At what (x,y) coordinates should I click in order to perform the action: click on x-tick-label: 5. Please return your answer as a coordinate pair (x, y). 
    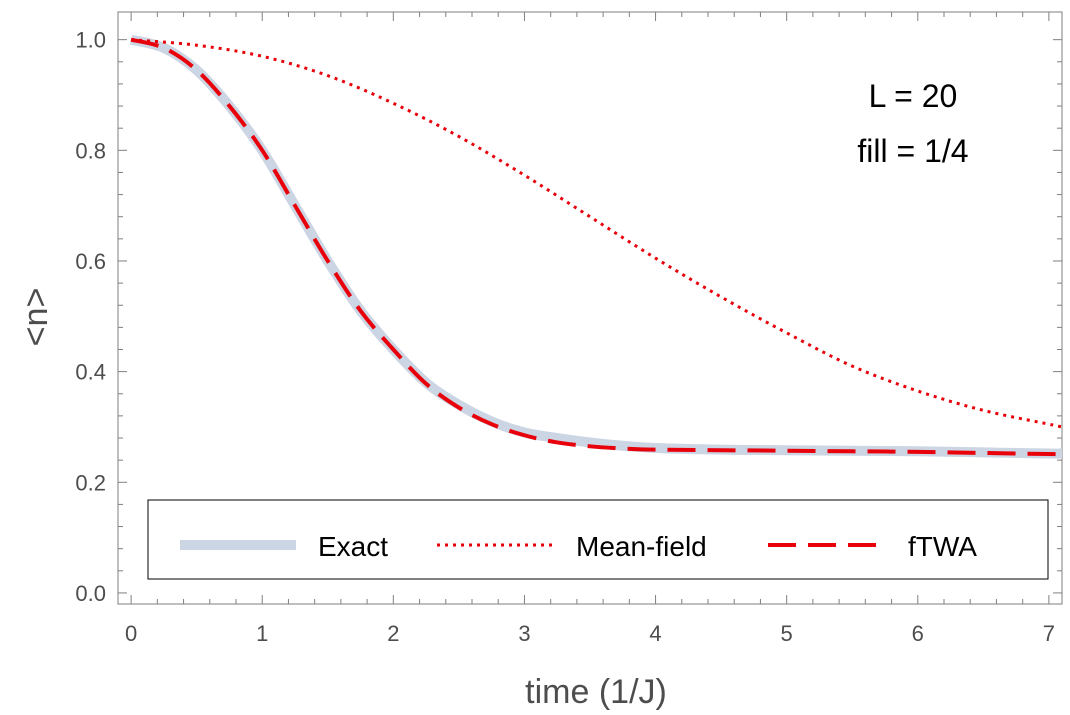
    Looking at the image, I should click on (787, 633).